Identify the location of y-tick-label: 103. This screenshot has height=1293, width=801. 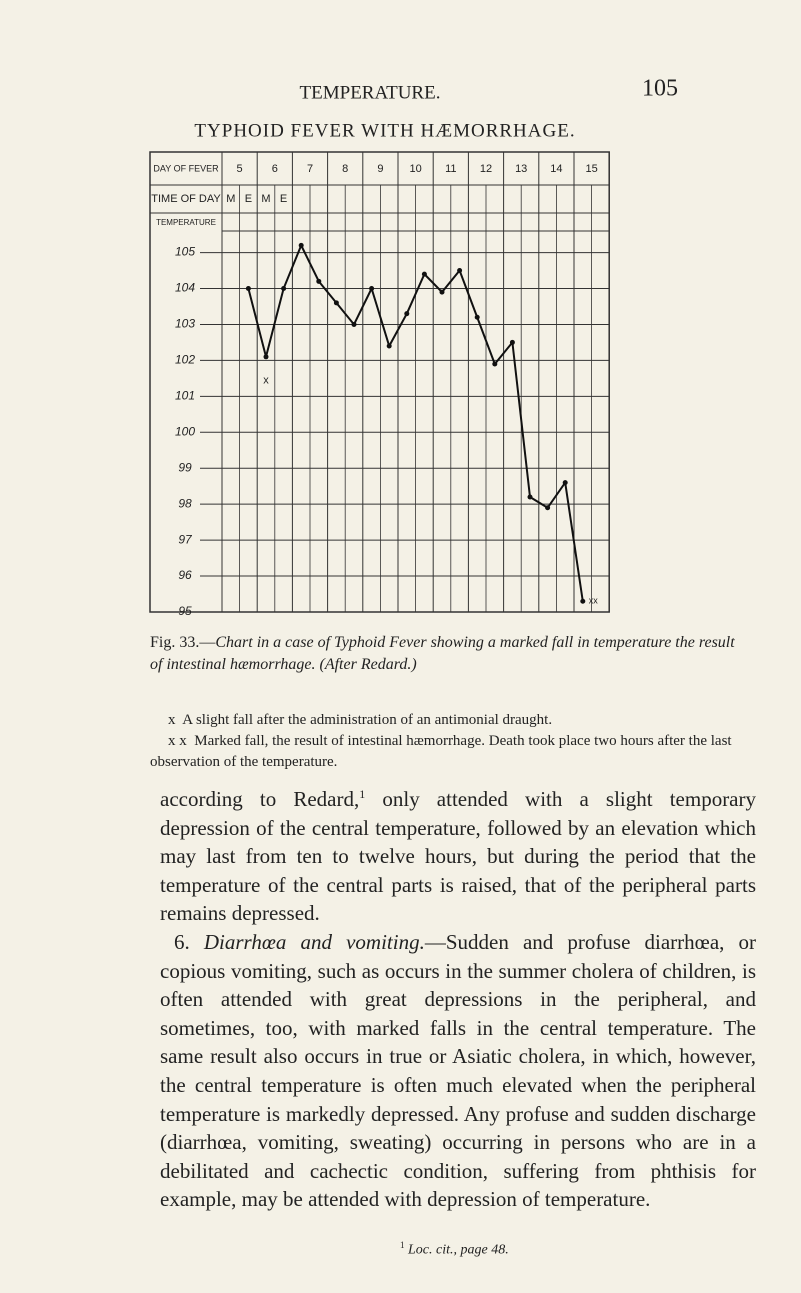
(185, 324).